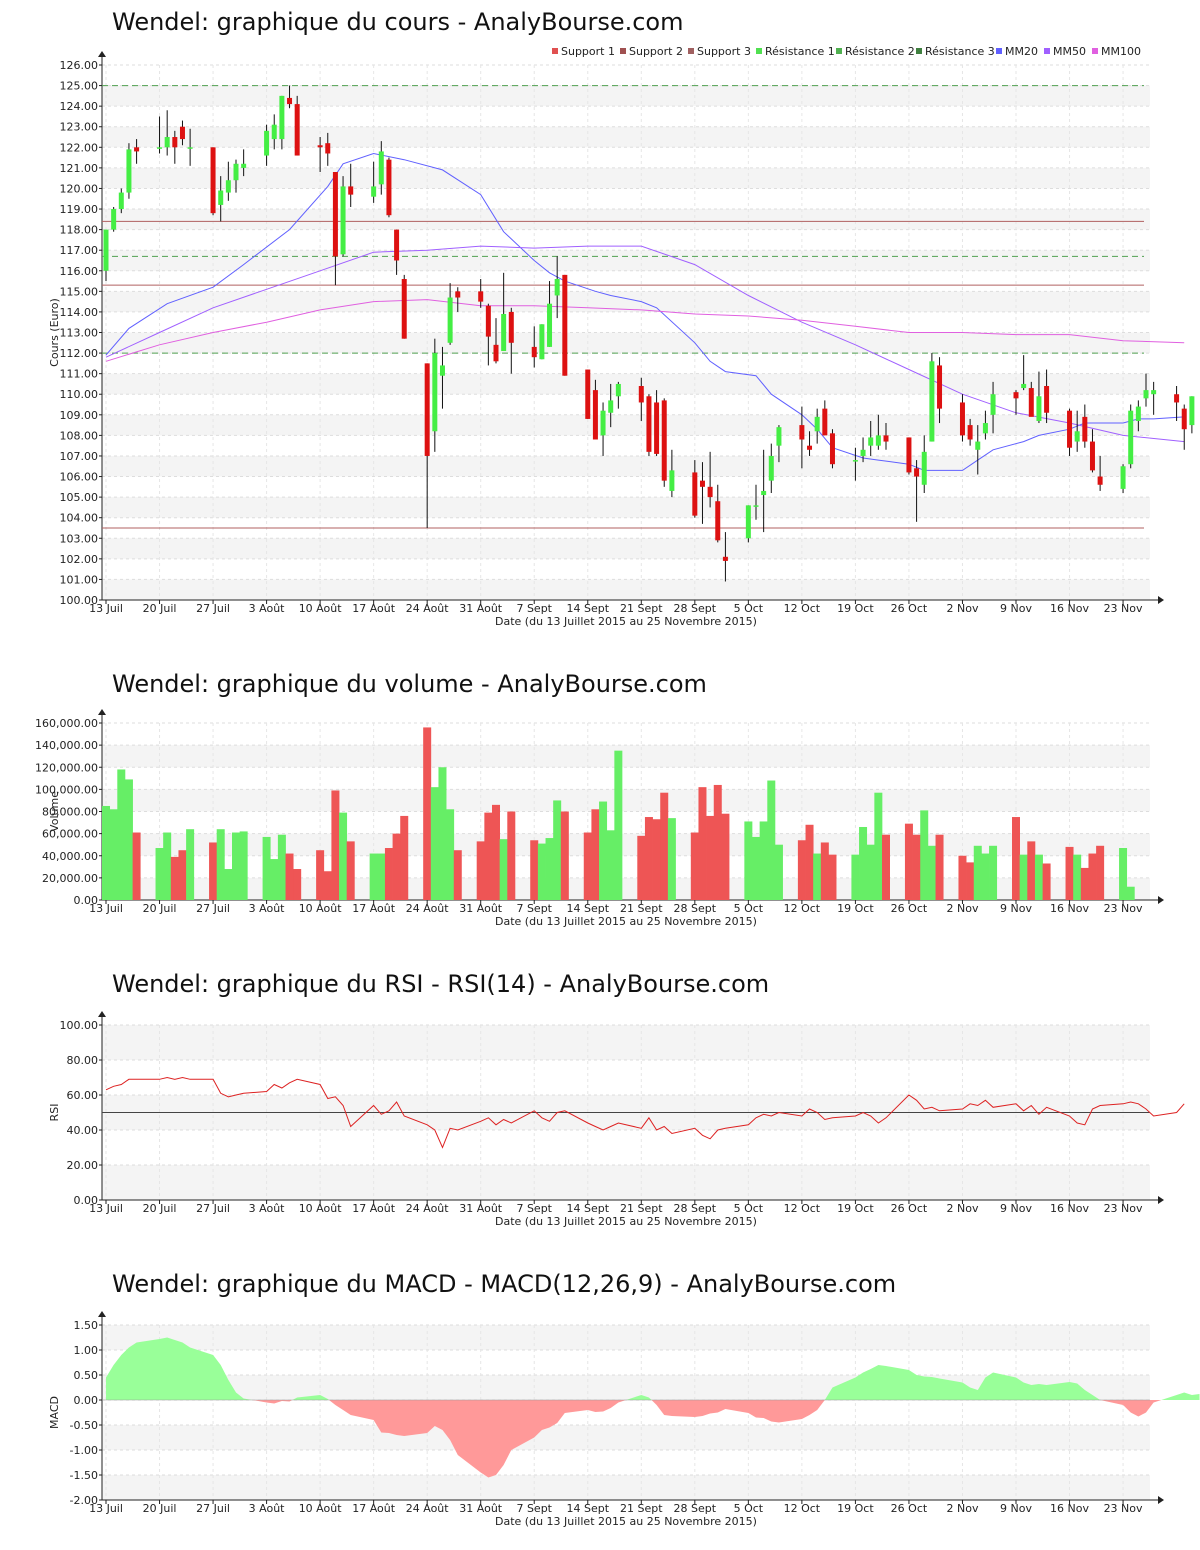 The image size is (1200, 1550). What do you see at coordinates (321, 1508) in the screenshot?
I see `macd-x-tick-label: 10 Août` at bounding box center [321, 1508].